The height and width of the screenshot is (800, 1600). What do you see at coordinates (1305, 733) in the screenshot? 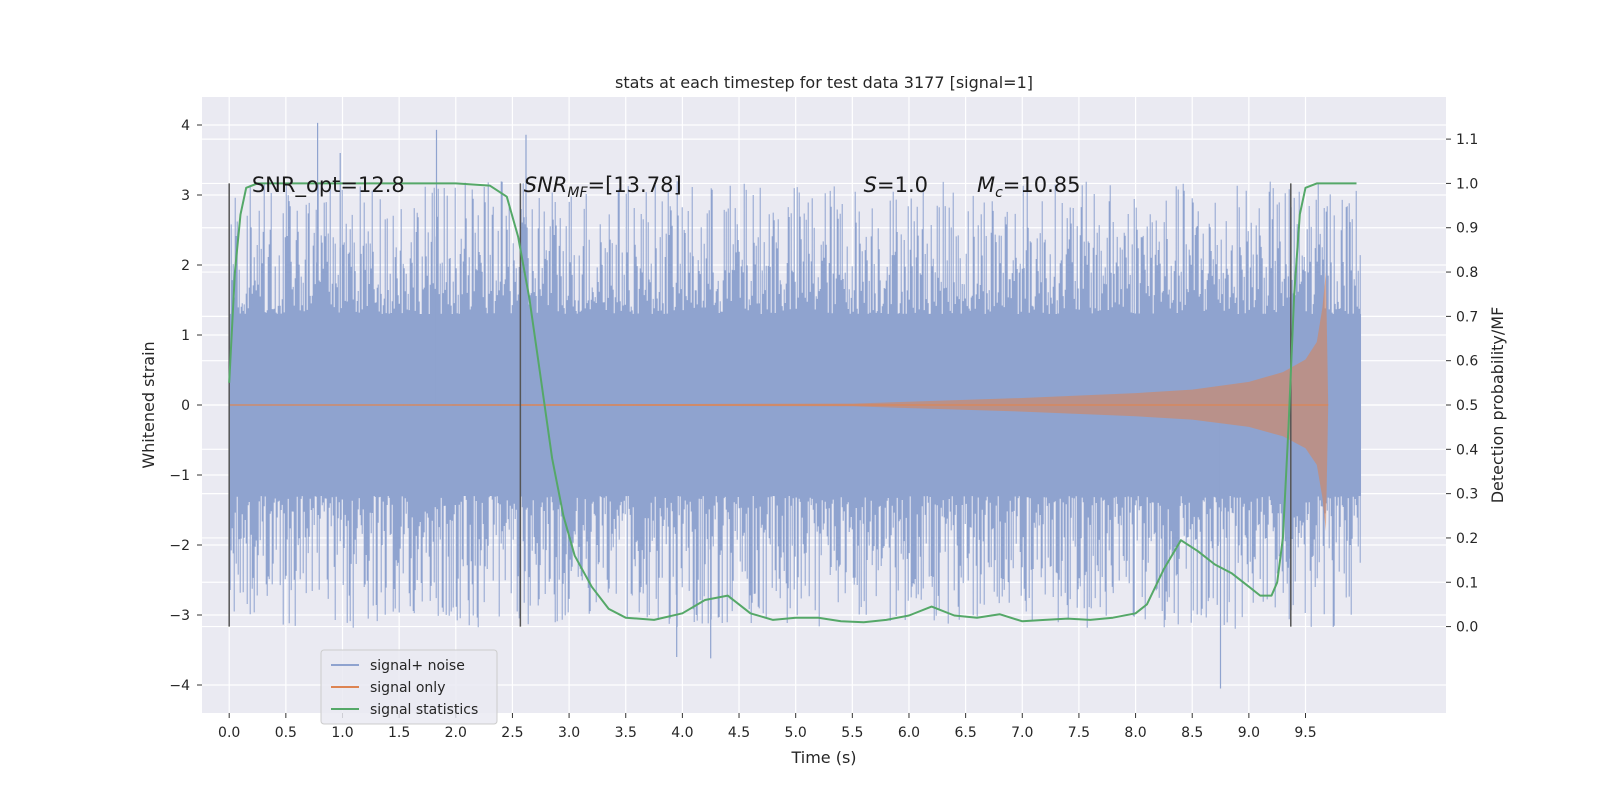
I see `x-tick-label: 9.5` at bounding box center [1305, 733].